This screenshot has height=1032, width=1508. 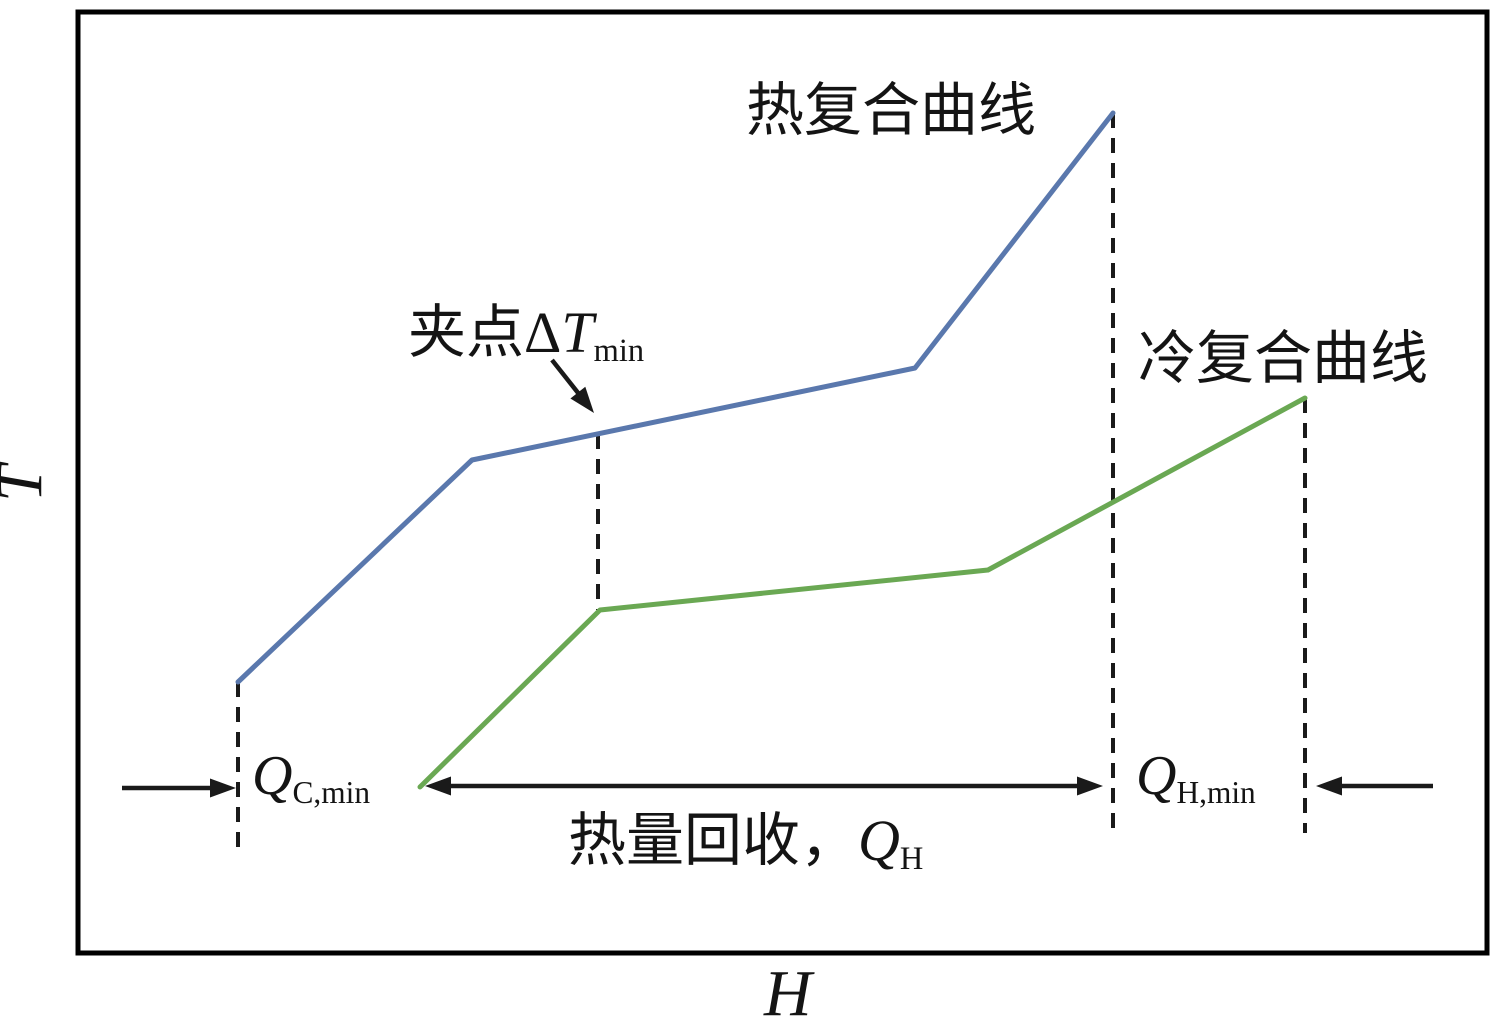 What do you see at coordinates (713, 840) in the screenshot?
I see `heat-recovery-prefix: 热量回收，` at bounding box center [713, 840].